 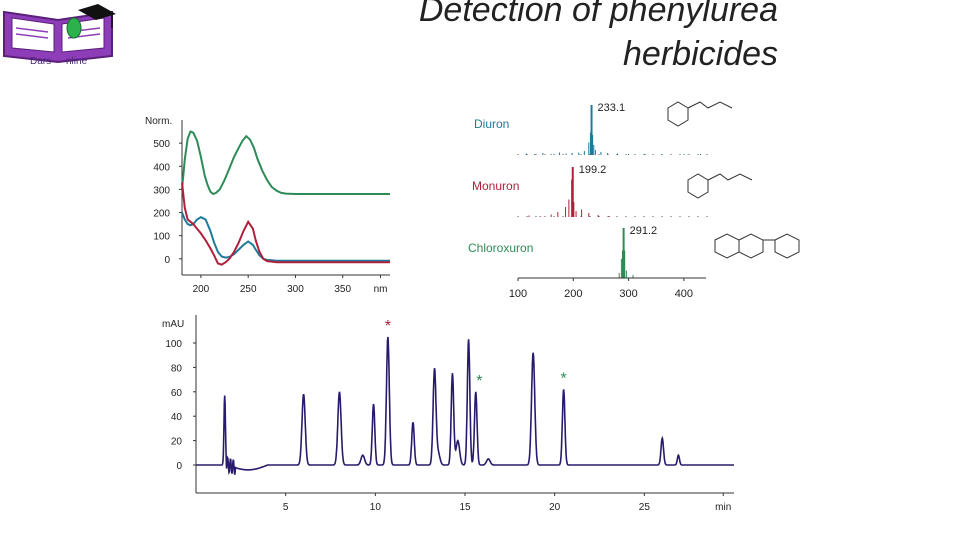 I want to click on ms-x-tick-label: 200, so click(x=573, y=294).